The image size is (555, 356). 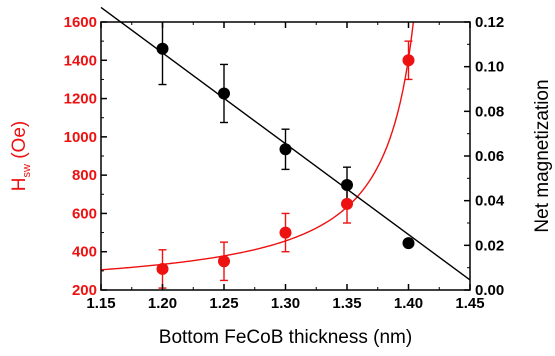 I want to click on x-tick-label: 1.45, so click(x=469, y=303).